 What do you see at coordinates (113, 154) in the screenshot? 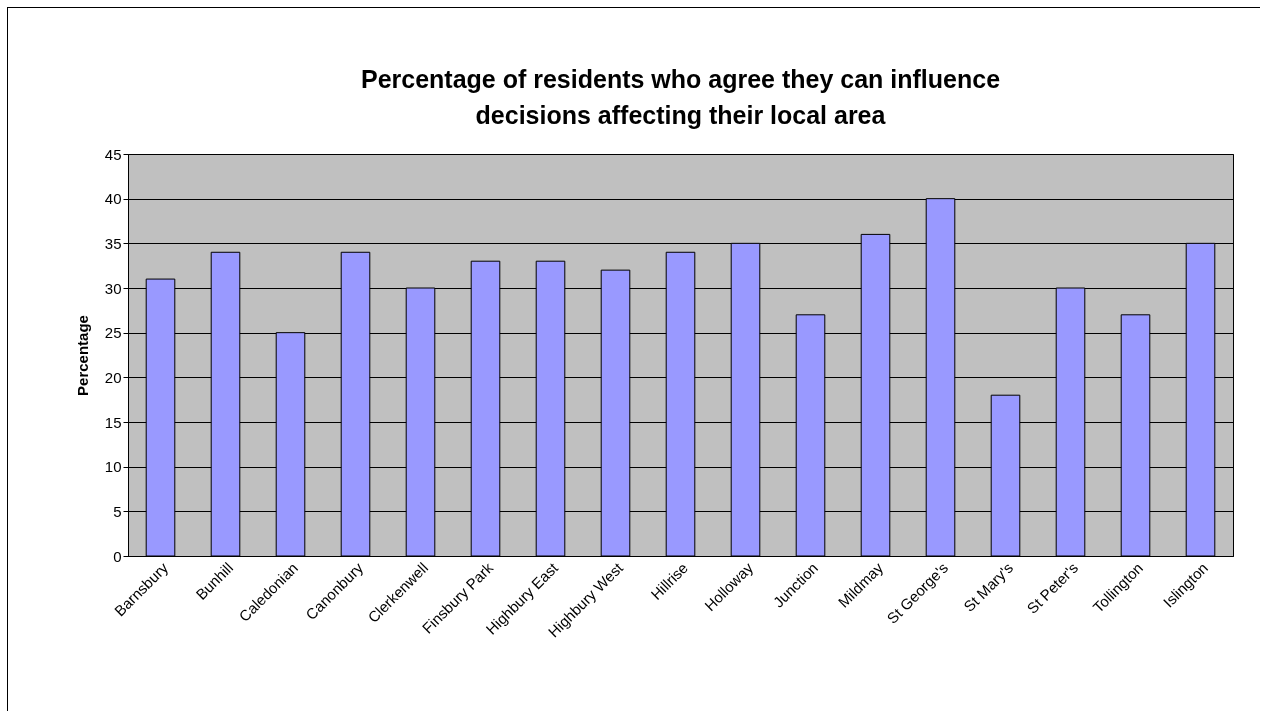
I see `y-tick-label: 45` at bounding box center [113, 154].